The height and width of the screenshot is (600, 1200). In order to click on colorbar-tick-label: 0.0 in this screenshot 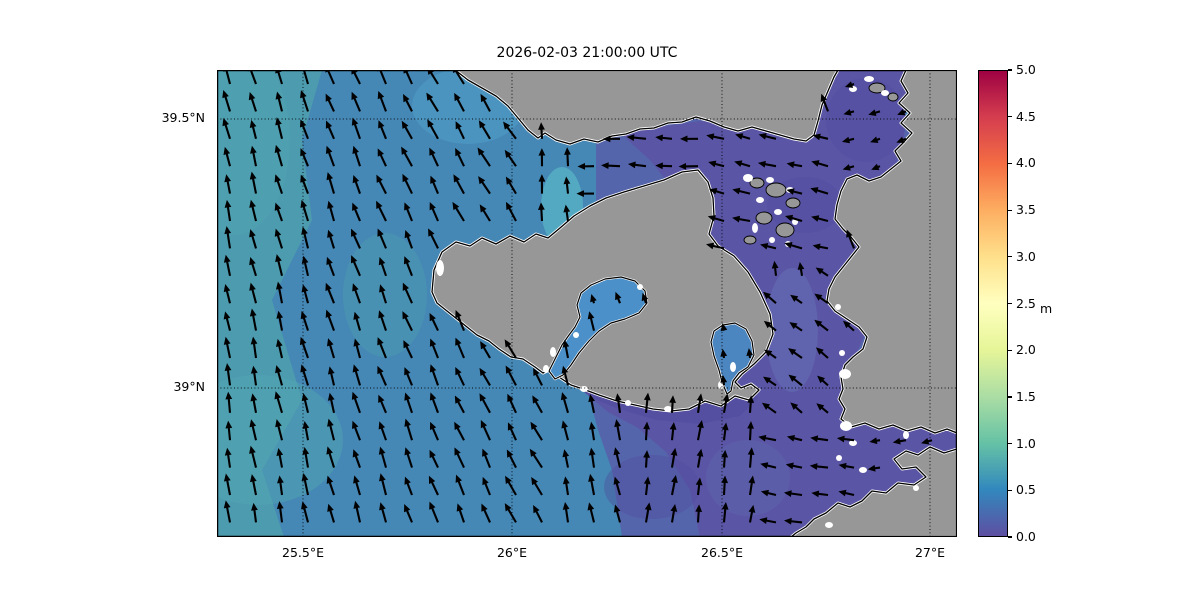, I will do `click(1026, 536)`.